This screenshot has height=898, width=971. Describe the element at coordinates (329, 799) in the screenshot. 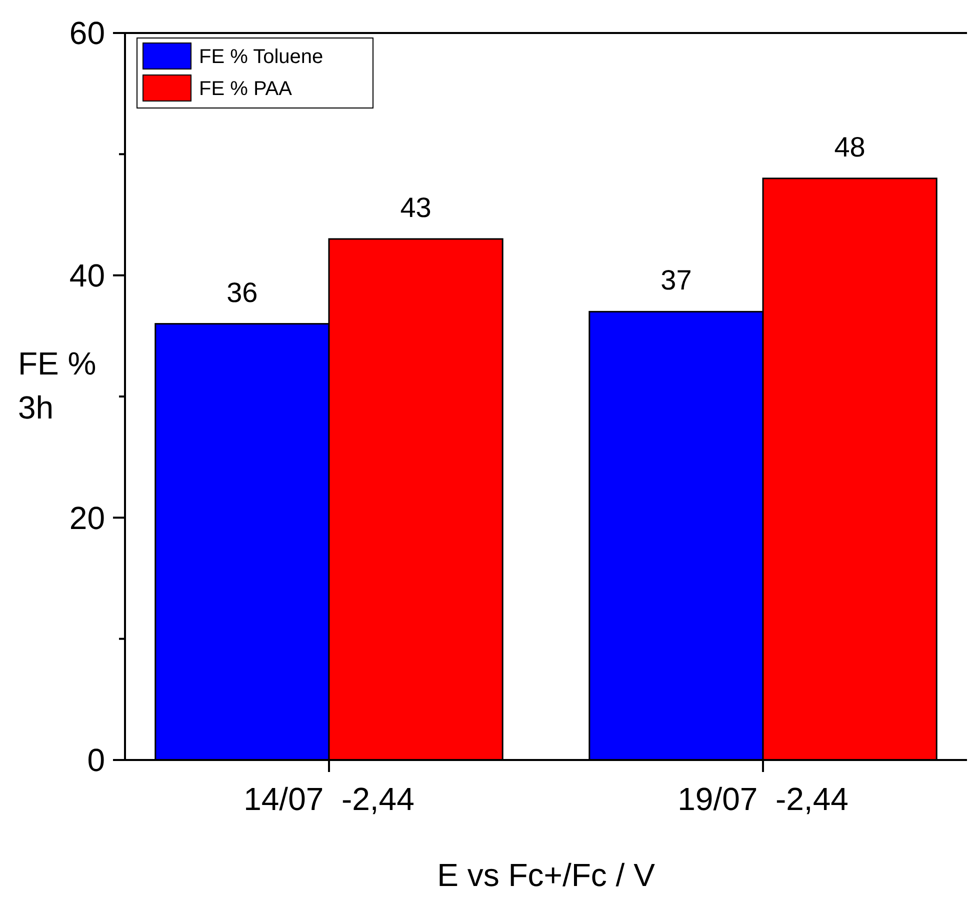

I see `x-tick-label: 14/07 -2,44` at that location.